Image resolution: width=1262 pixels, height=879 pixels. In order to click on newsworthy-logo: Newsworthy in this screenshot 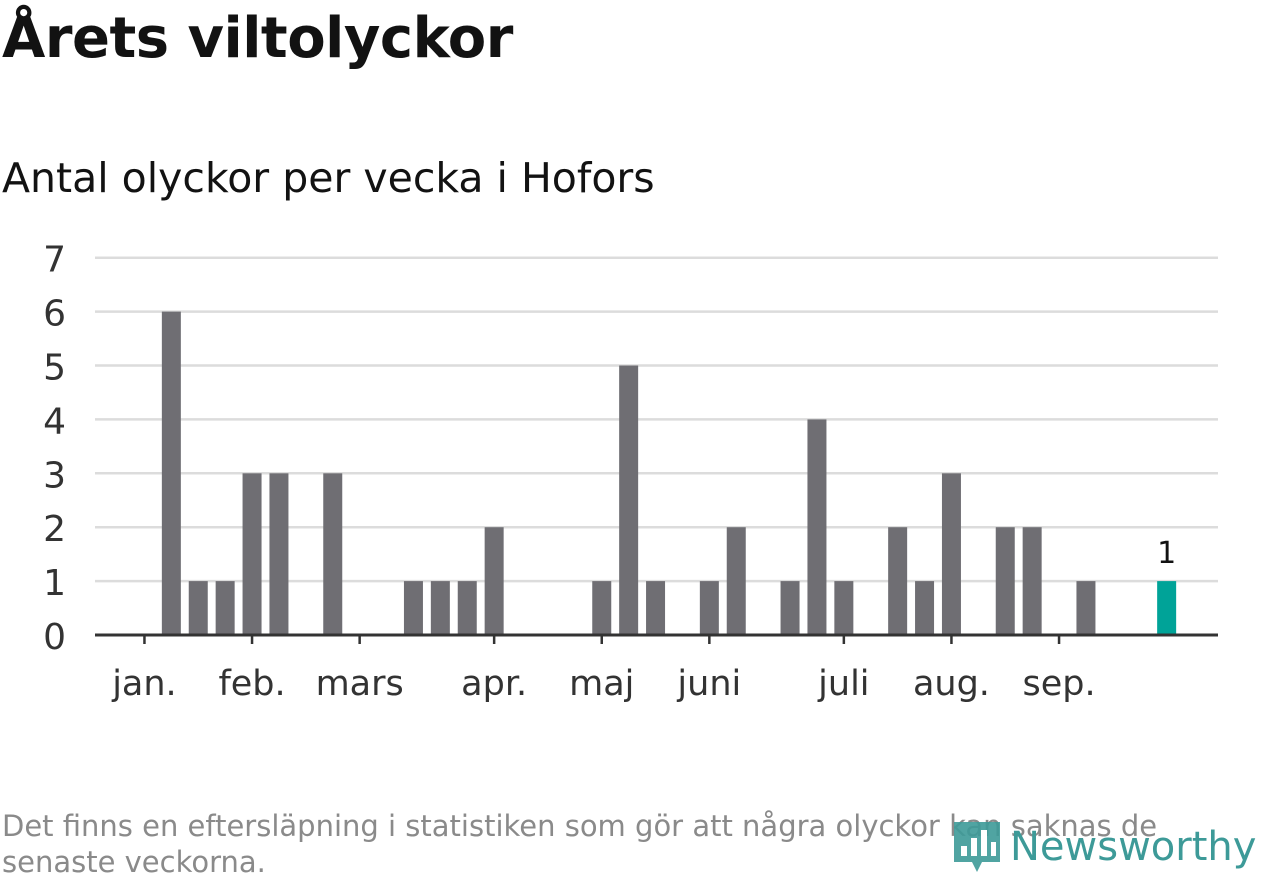, I will do `click(1104, 847)`.